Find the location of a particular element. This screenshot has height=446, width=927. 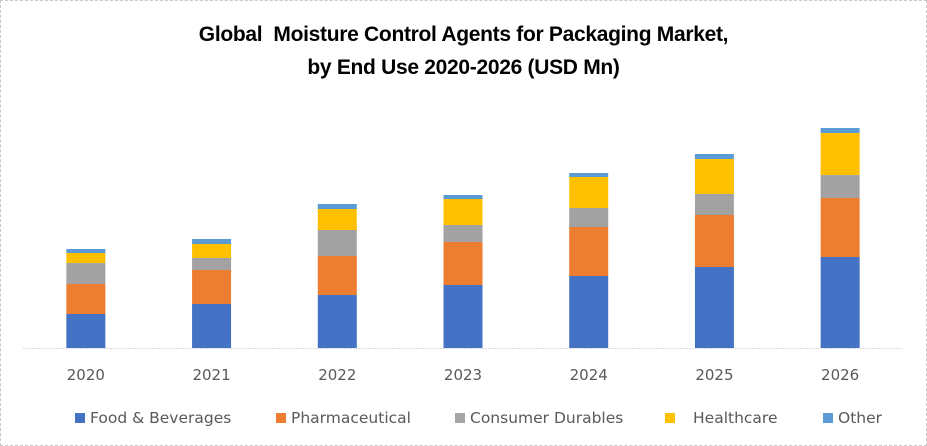

bar-segment-pharmaceutical-2020 is located at coordinates (86, 299).